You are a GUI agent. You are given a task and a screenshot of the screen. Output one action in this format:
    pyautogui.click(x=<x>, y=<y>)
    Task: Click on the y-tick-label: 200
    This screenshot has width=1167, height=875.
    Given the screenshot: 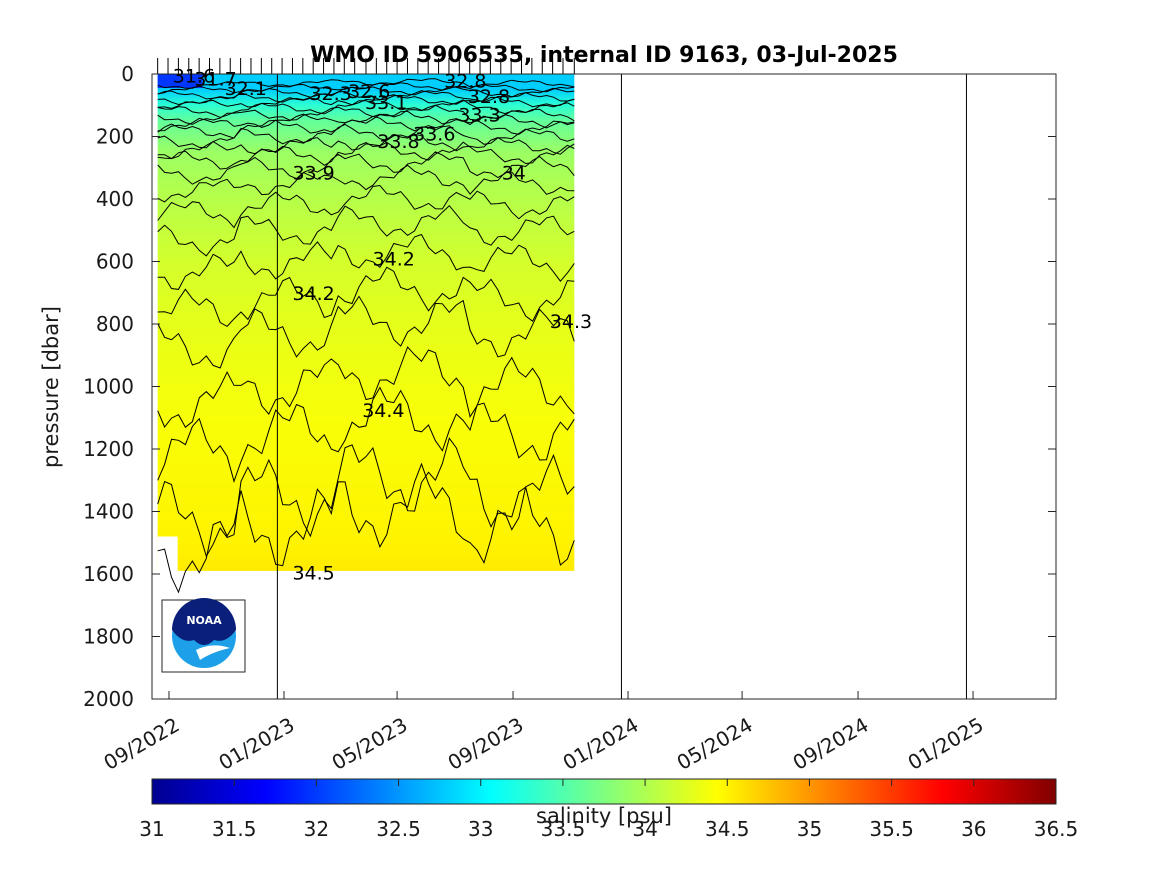 What is the action you would take?
    pyautogui.click(x=115, y=137)
    